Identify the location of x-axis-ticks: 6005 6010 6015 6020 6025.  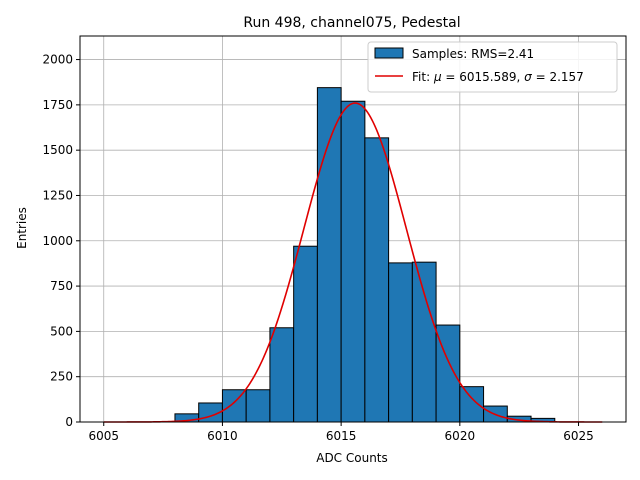
(341, 432).